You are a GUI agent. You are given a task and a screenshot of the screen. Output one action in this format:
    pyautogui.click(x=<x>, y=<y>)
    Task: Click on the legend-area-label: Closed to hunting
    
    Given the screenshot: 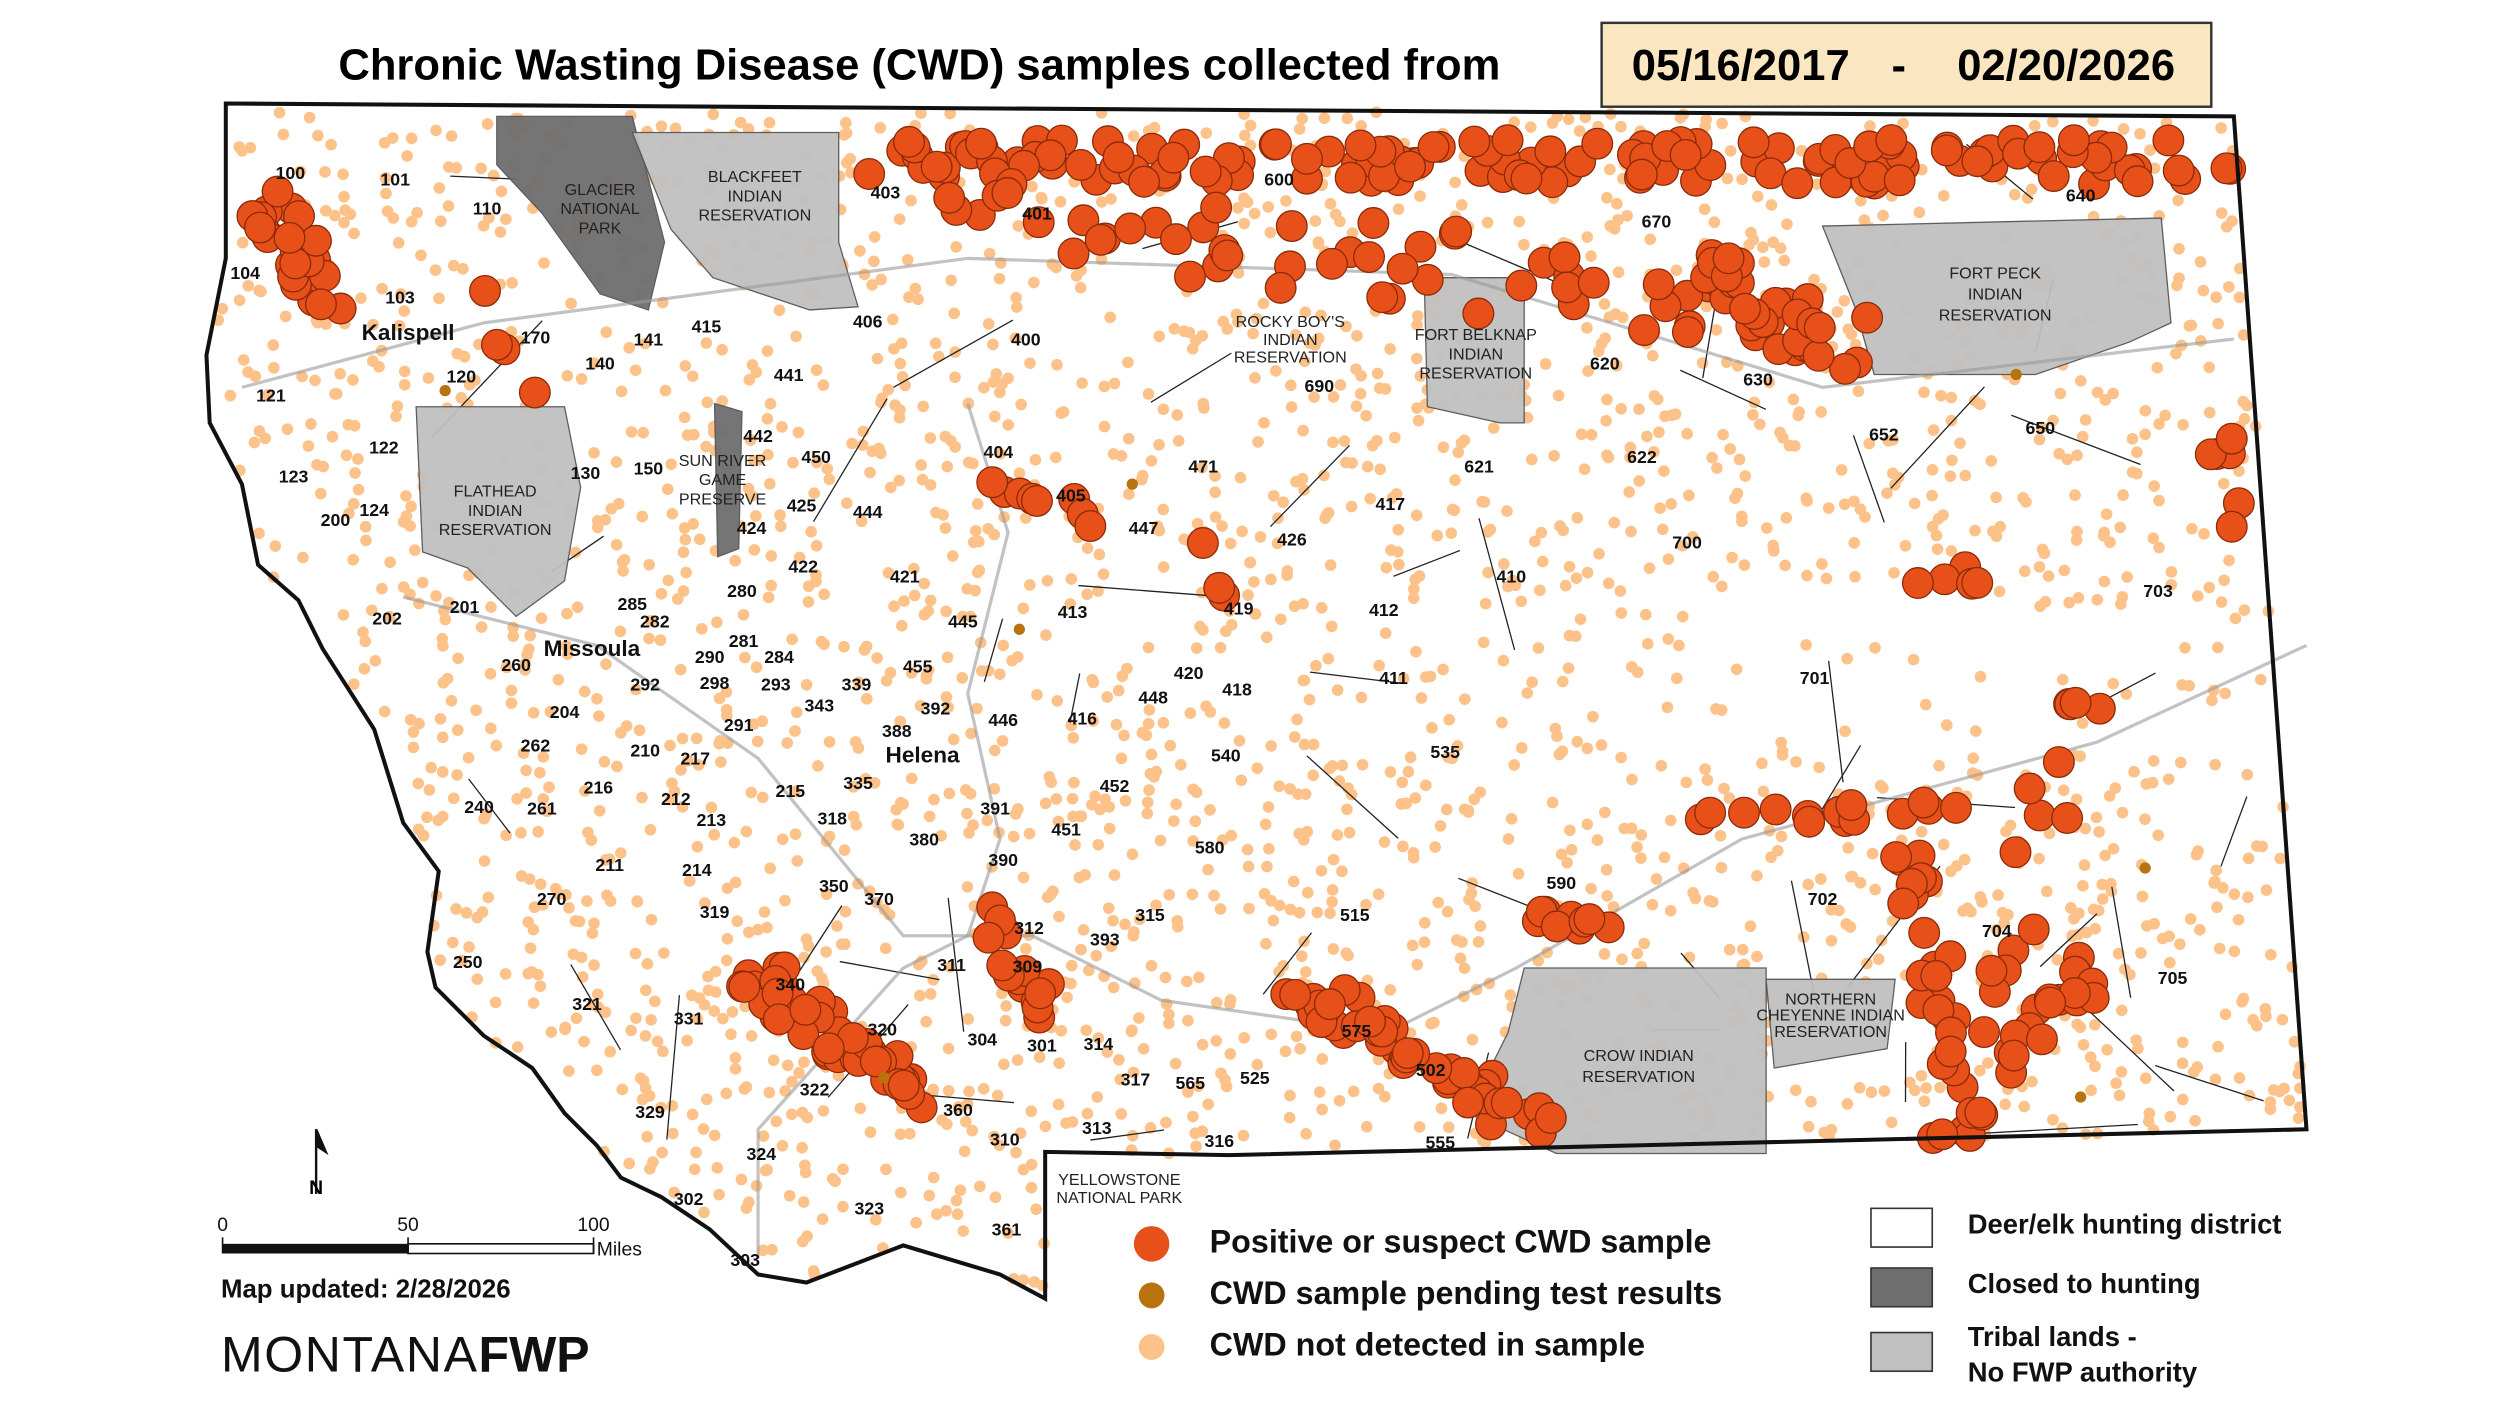 What is the action you would take?
    pyautogui.click(x=2084, y=1283)
    